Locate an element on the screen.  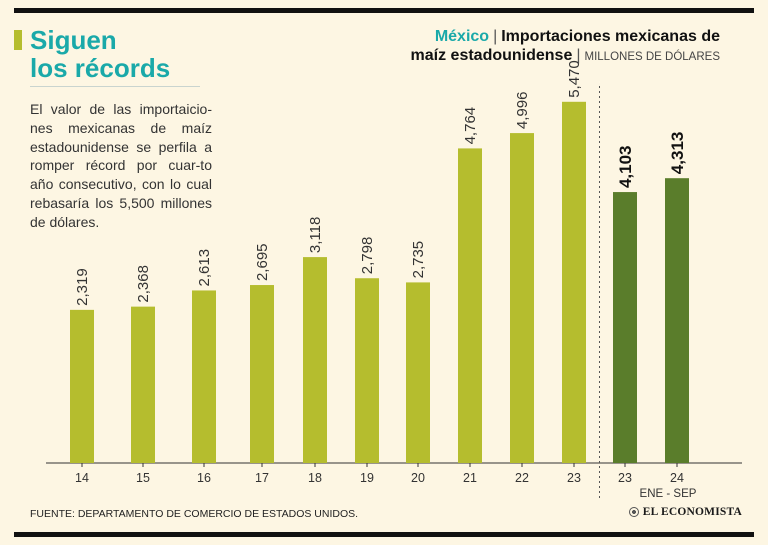
x-tick-label: 22 is located at coordinates (522, 478).